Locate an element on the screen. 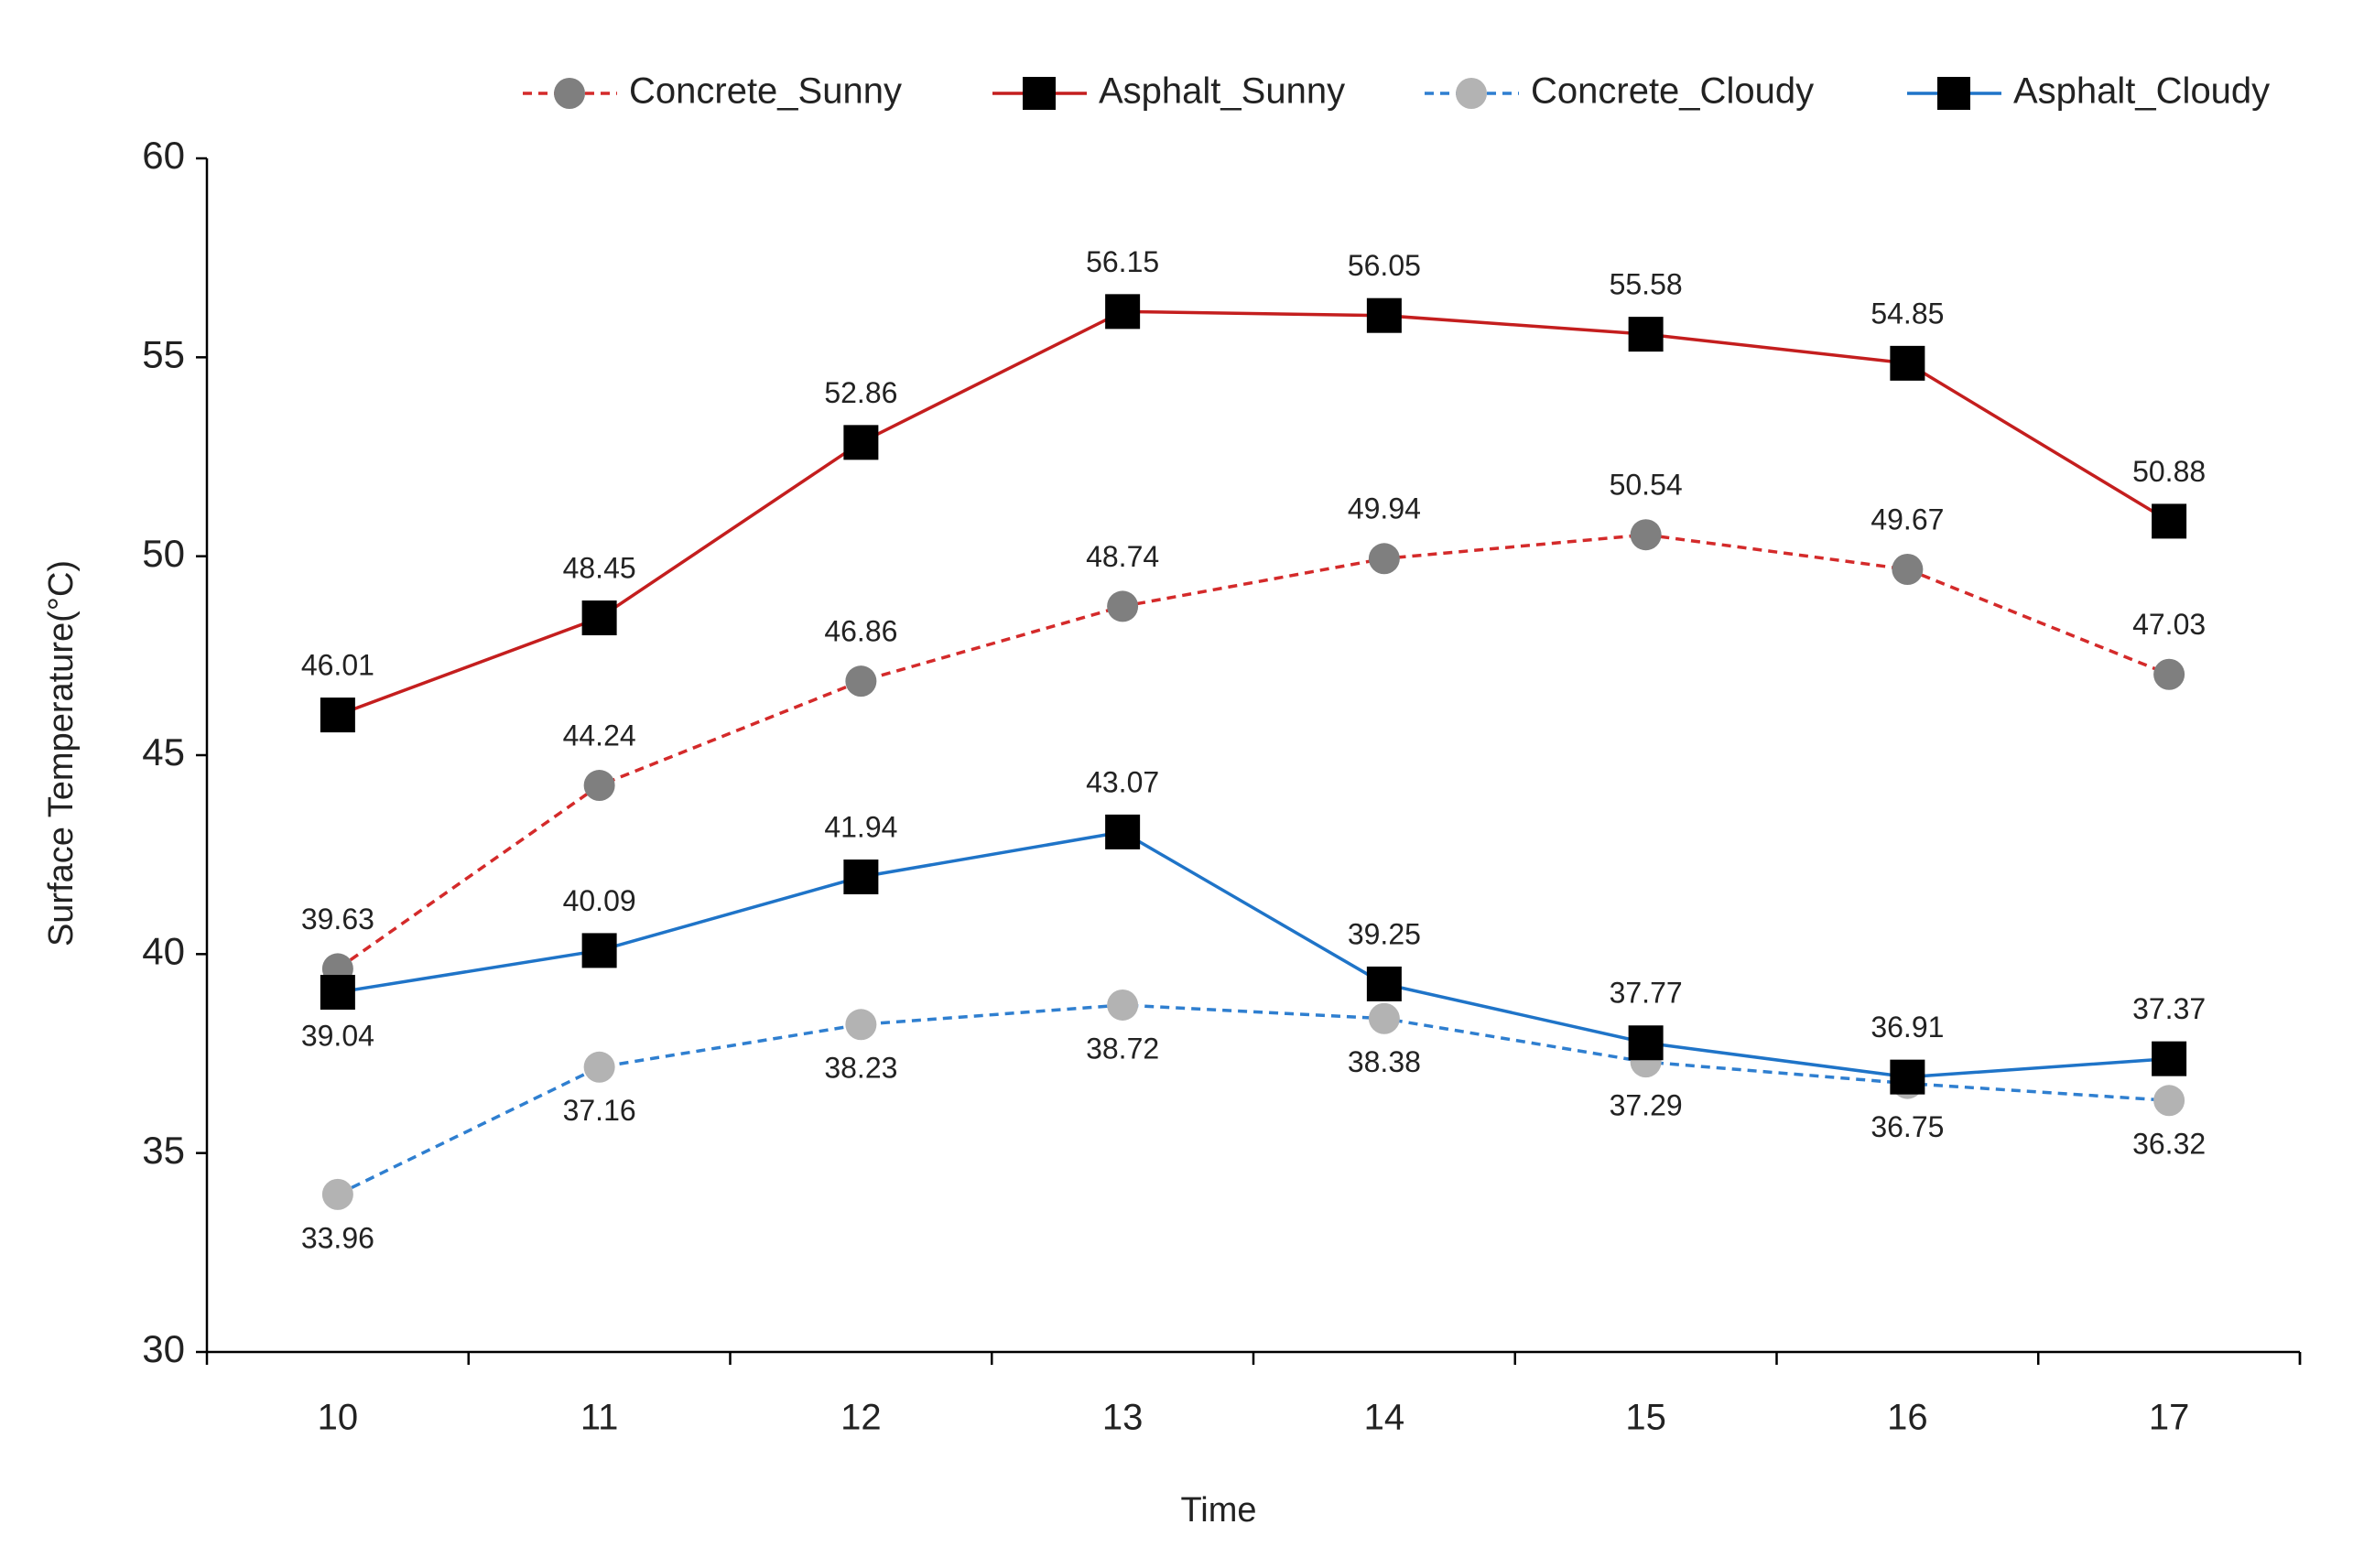 Image resolution: width=2353 pixels, height=1568 pixels. data-label: 46.86 is located at coordinates (860, 632).